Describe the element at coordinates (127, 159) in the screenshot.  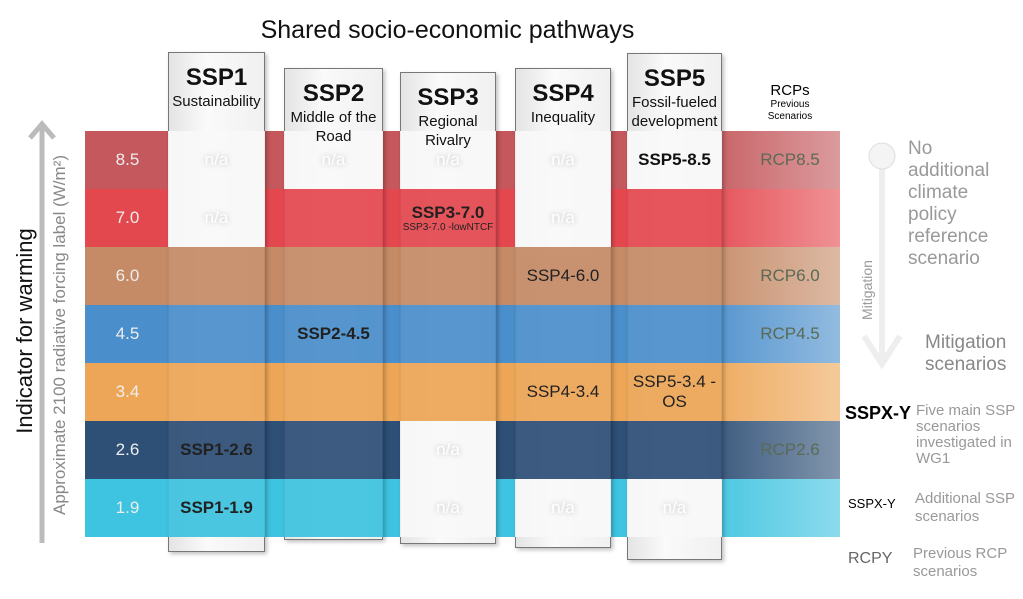
I see `forcing-value: 8.5` at that location.